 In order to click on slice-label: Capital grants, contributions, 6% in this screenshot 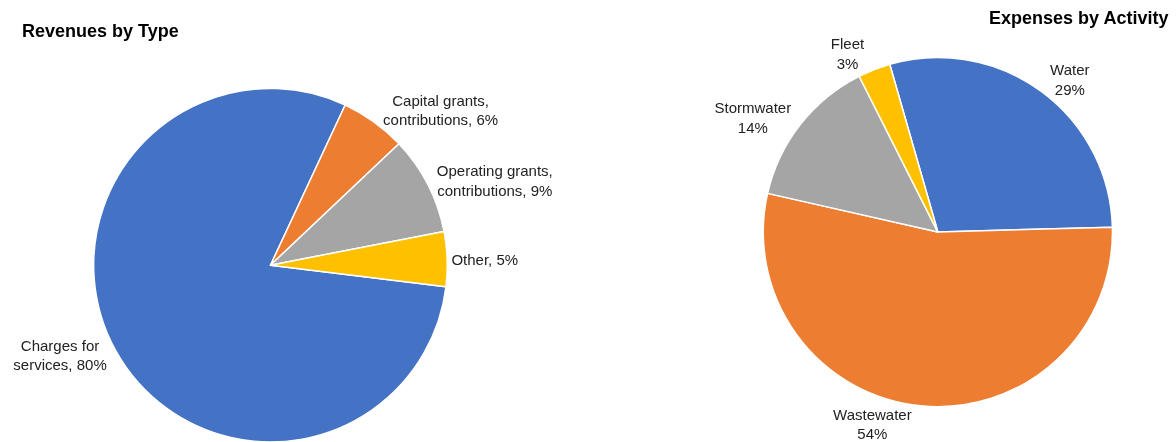, I will do `click(441, 110)`.